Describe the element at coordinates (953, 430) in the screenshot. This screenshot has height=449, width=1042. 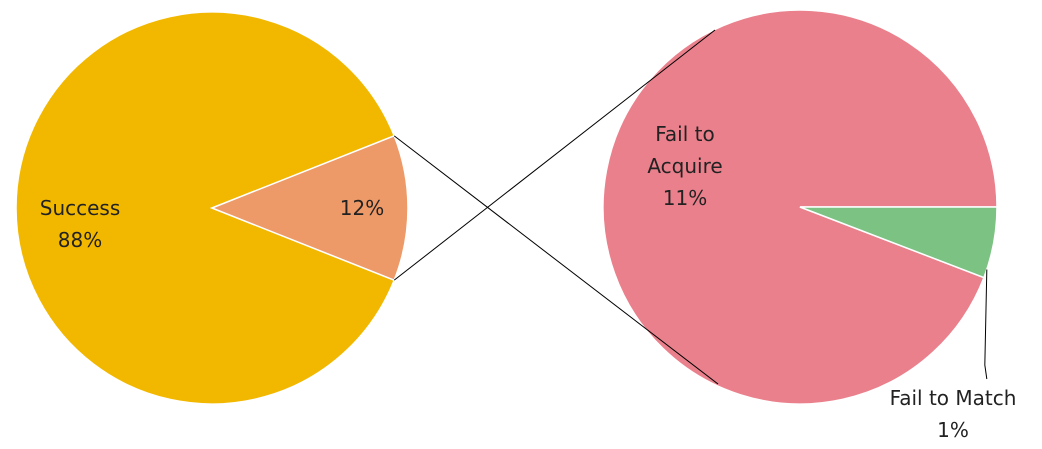
I see `value-label: 1%` at that location.